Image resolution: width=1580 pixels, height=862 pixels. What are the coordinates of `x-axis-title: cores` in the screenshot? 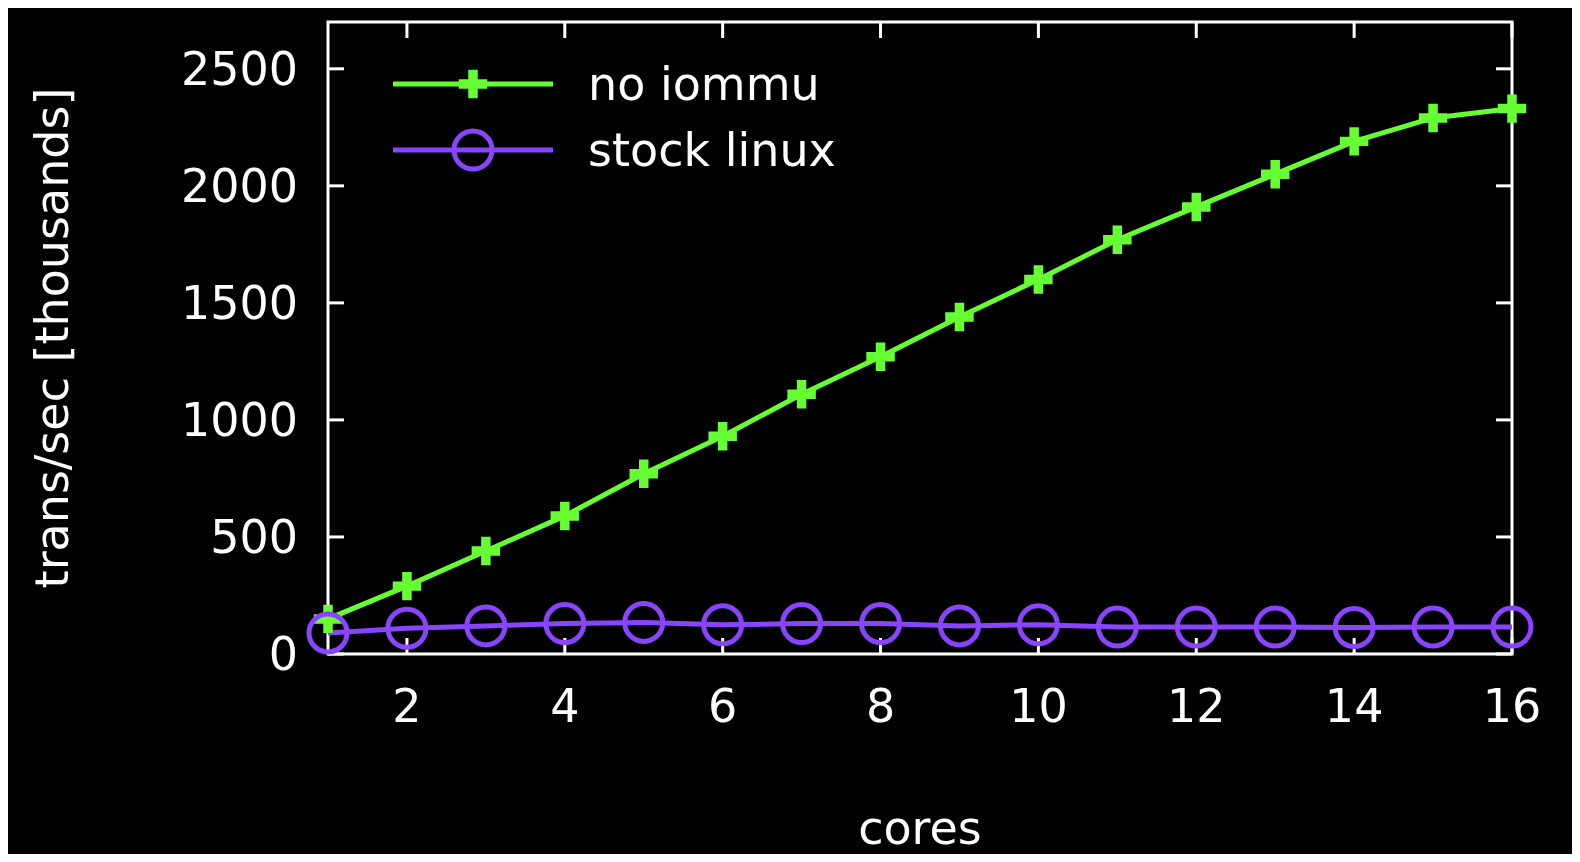 It's located at (920, 828).